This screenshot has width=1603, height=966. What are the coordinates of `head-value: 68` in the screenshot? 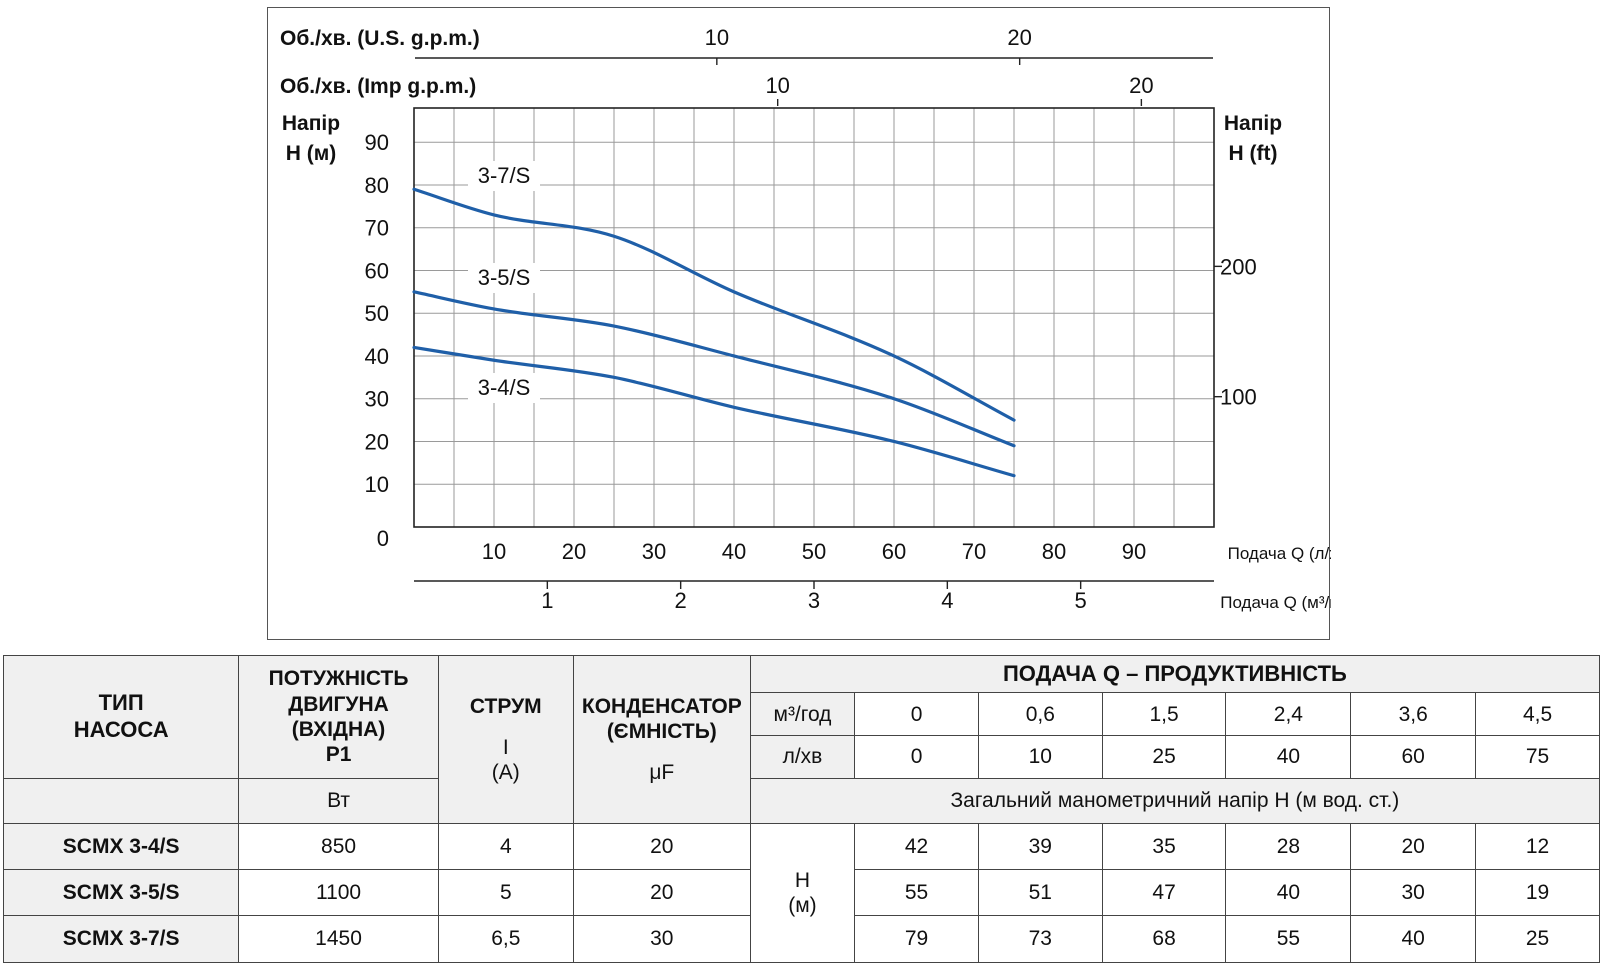 It's located at (1164, 939).